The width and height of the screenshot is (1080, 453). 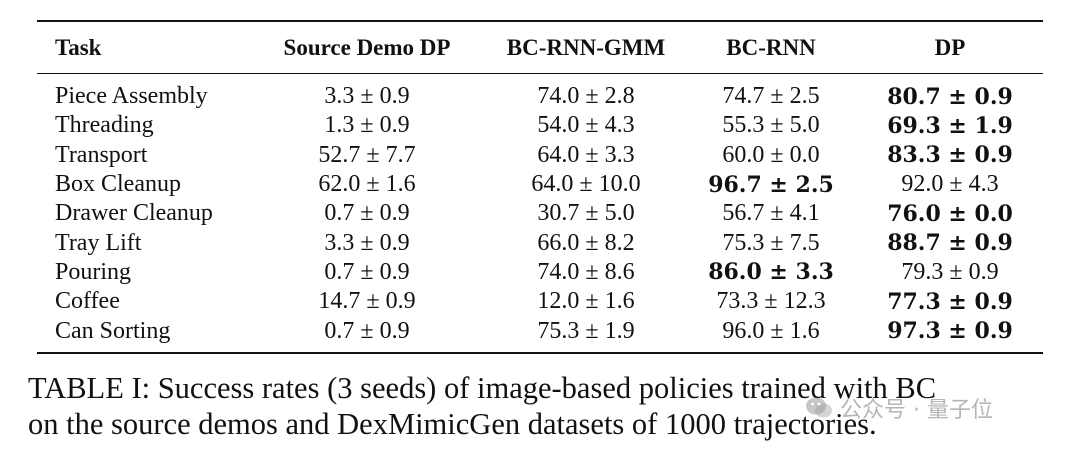 What do you see at coordinates (950, 125) in the screenshot?
I see `best-result-cell: 69.3 ± 1.9` at bounding box center [950, 125].